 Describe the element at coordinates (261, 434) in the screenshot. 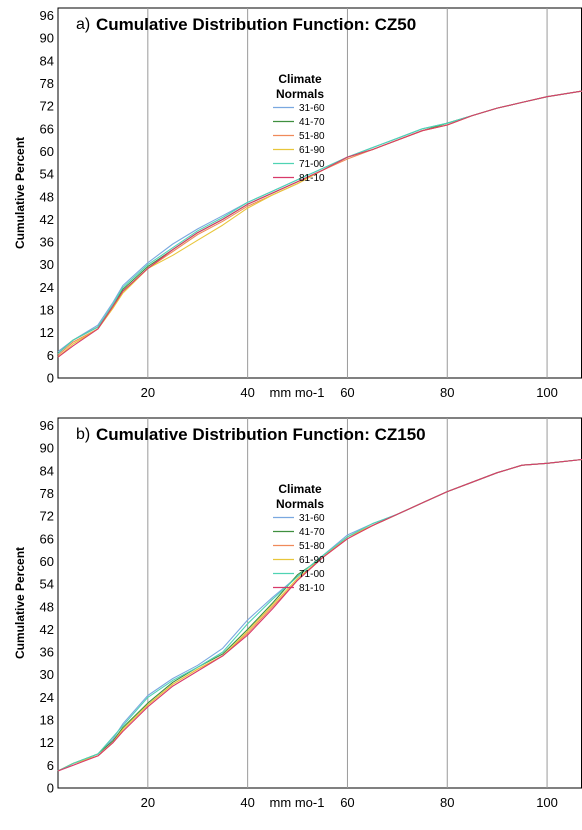

I see `chart-title-b: Cumulative Distribution Function: CZ150` at that location.